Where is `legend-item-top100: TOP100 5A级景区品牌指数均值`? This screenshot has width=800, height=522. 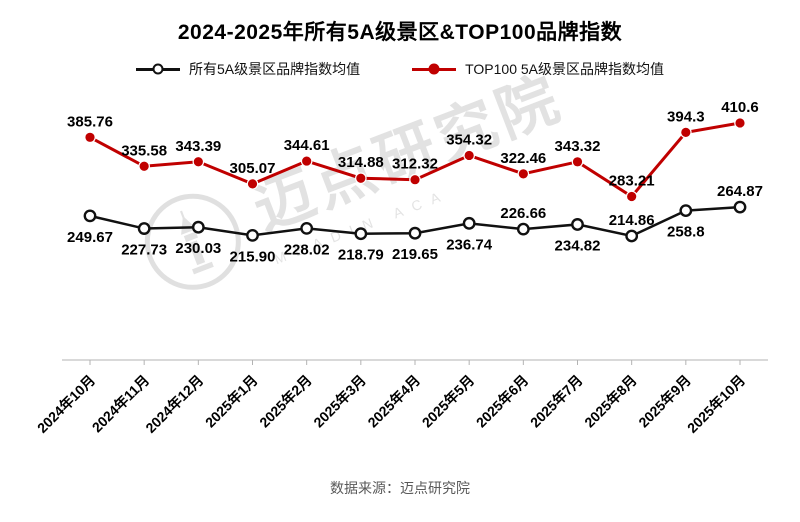 legend-item-top100: TOP100 5A级景区品牌指数均值 is located at coordinates (538, 69).